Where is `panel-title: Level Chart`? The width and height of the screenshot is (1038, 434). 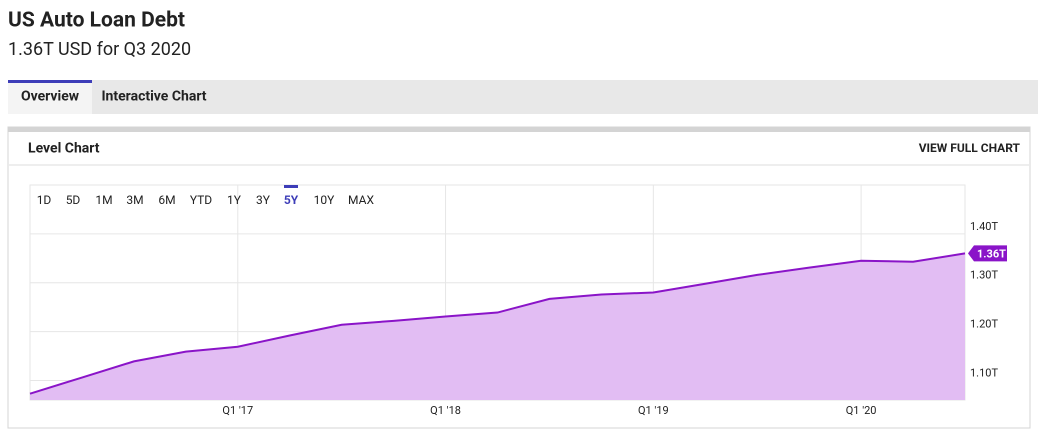 panel-title: Level Chart is located at coordinates (64, 149).